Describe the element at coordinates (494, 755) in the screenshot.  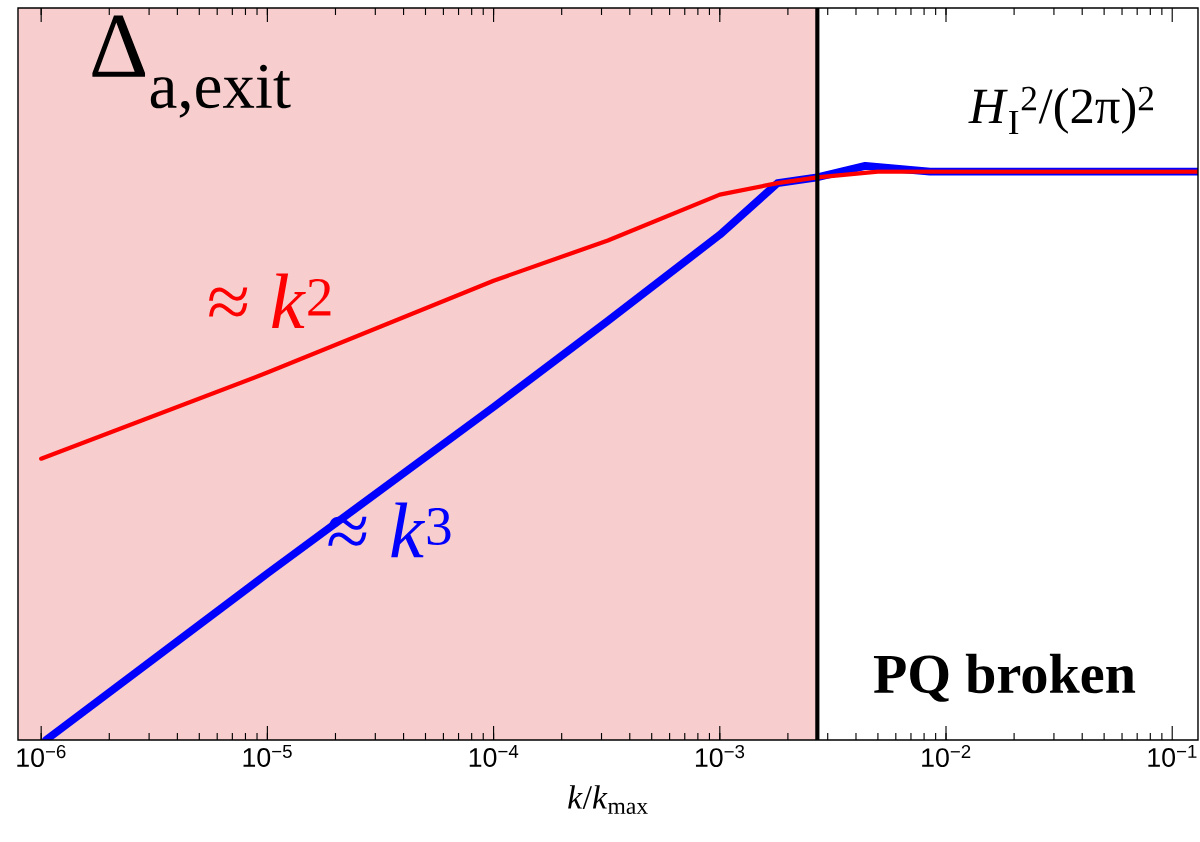
I see `x-tick-label: 10$^{−4}$` at that location.